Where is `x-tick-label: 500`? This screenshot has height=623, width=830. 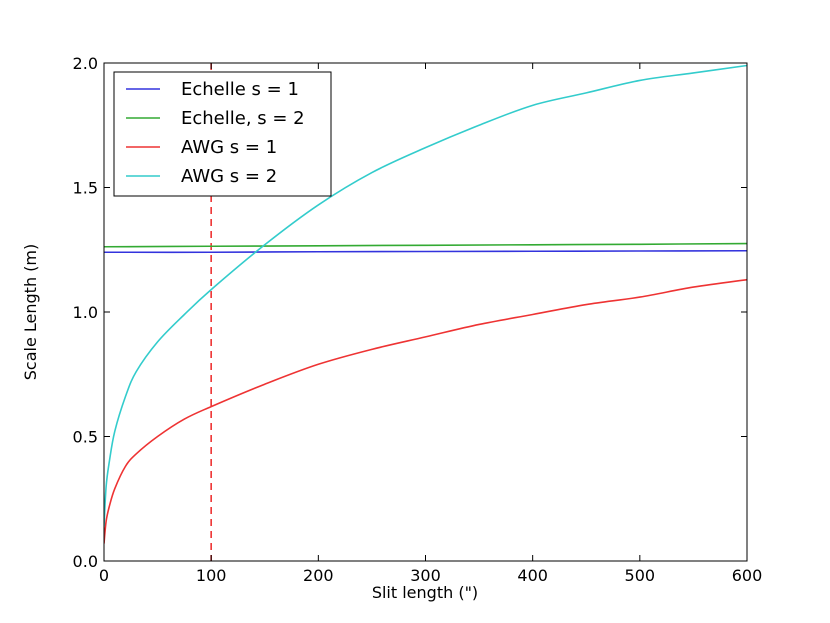
x-tick-label: 500 is located at coordinates (640, 575).